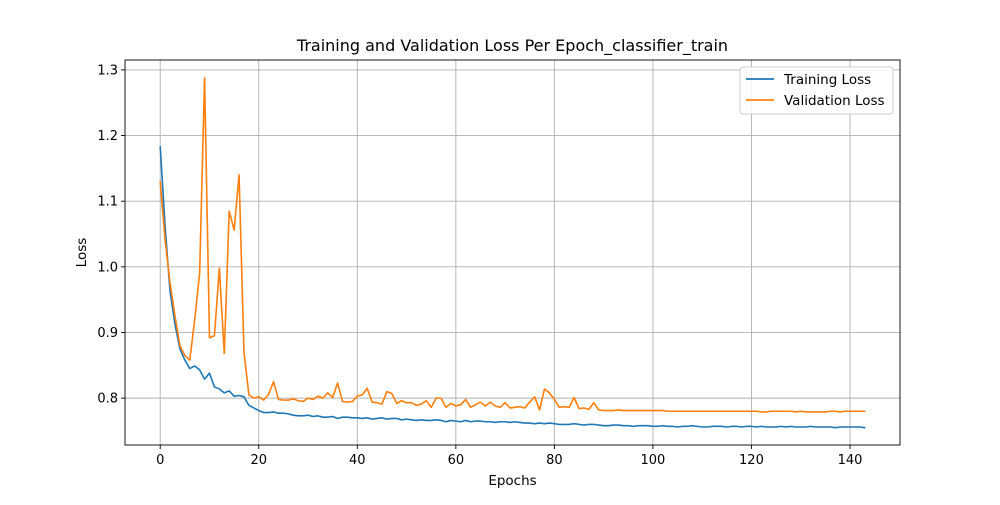 The height and width of the screenshot is (505, 1000). I want to click on y-axis-label: Loss, so click(82, 253).